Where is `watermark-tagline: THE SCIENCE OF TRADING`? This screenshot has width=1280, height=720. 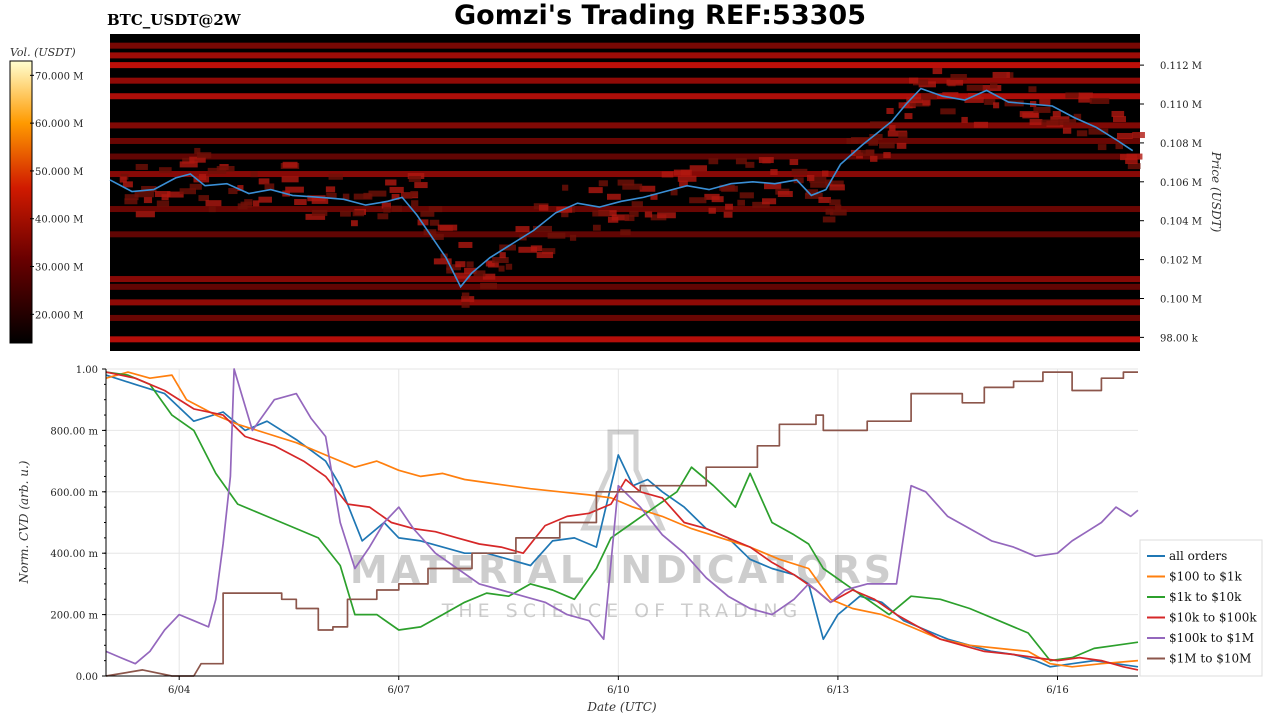 watermark-tagline: THE SCIENCE OF TRADING is located at coordinates (622, 611).